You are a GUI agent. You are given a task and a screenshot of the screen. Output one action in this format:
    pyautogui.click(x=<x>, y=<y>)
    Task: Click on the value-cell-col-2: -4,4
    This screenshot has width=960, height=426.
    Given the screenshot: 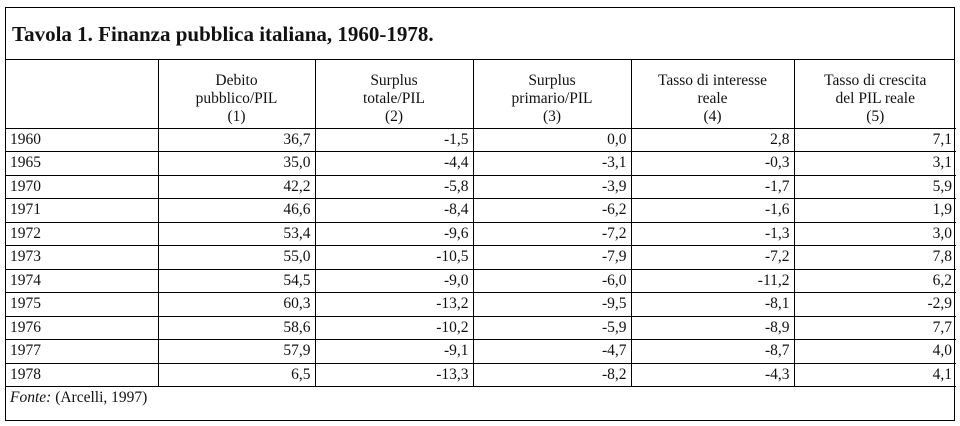 What is the action you would take?
    pyautogui.click(x=394, y=163)
    